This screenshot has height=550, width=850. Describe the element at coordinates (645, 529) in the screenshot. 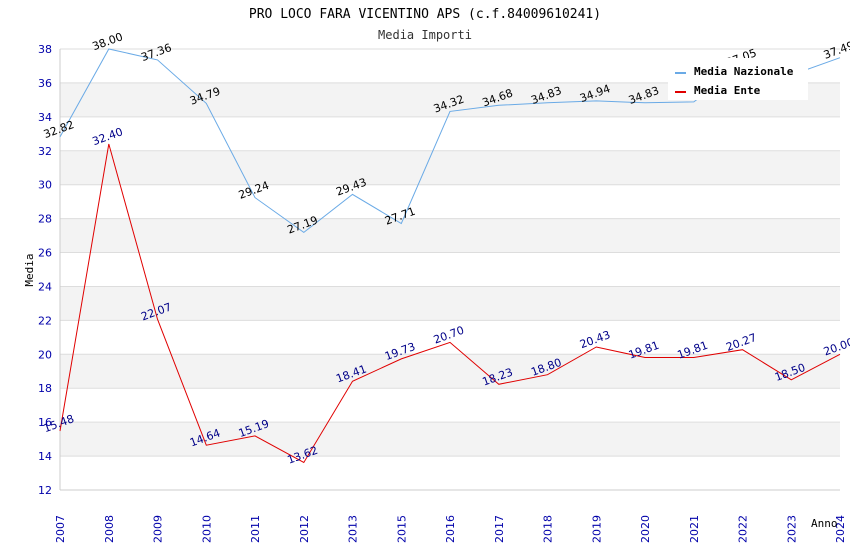

I see `x-tick-label: 2020` at that location.